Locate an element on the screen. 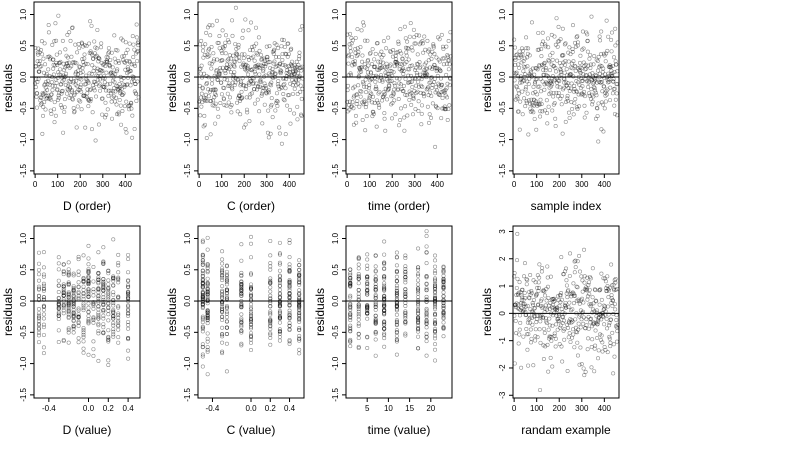  x-tick-label: 0.0 is located at coordinates (251, 408).